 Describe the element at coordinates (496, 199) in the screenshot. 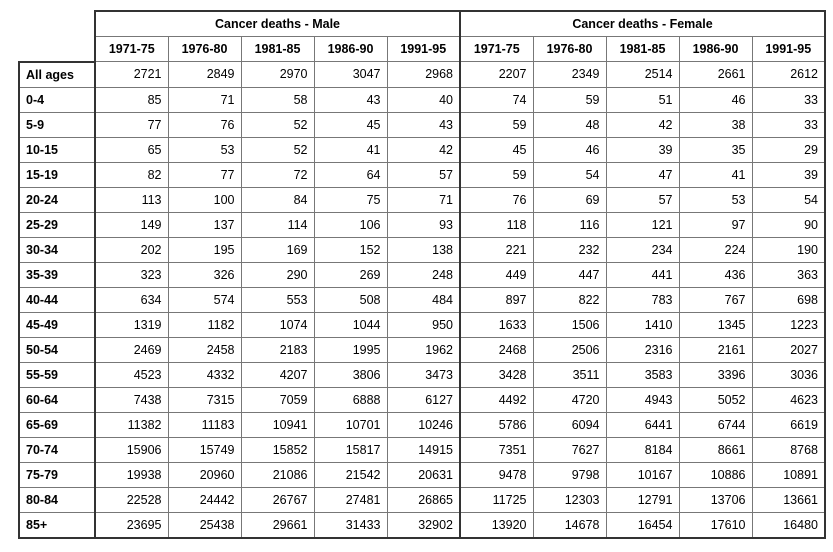

I see `cell: 76` at that location.